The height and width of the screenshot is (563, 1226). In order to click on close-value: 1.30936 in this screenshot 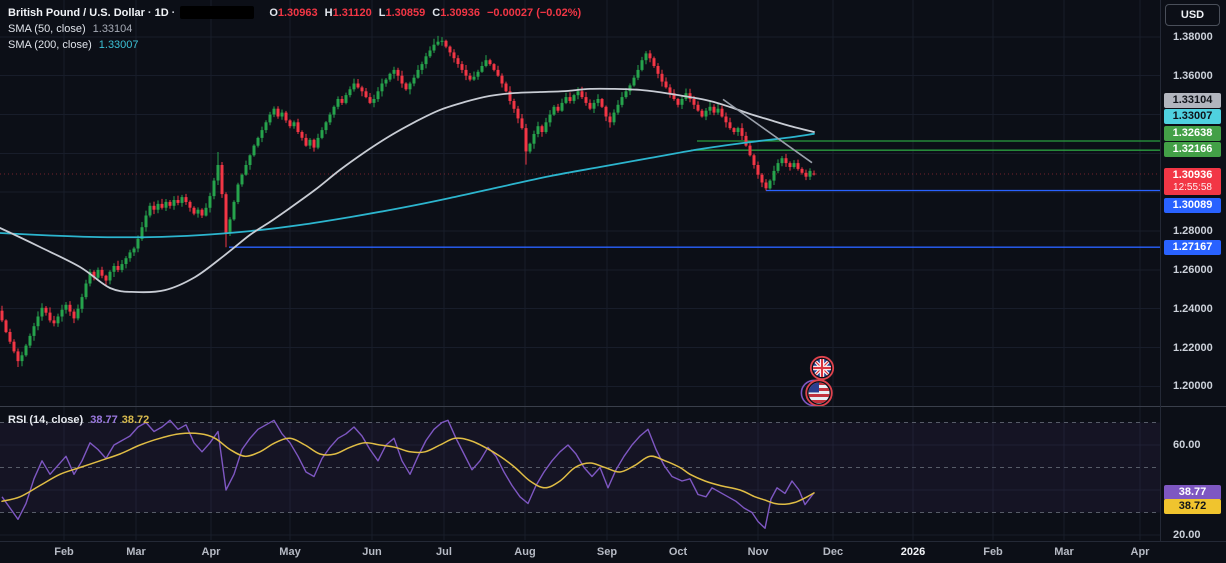, I will do `click(460, 13)`.